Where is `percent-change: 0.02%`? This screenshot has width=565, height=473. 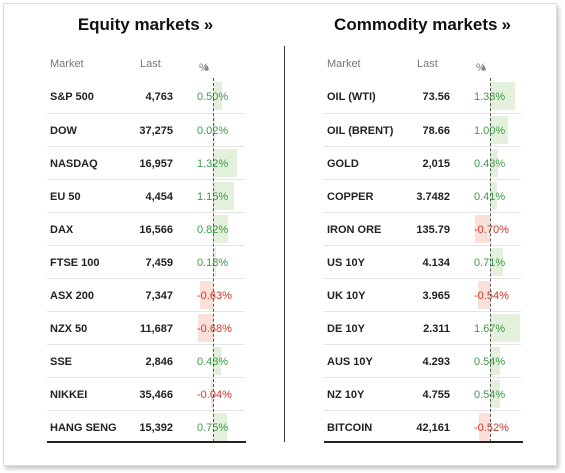
percent-change: 0.02% is located at coordinates (213, 131).